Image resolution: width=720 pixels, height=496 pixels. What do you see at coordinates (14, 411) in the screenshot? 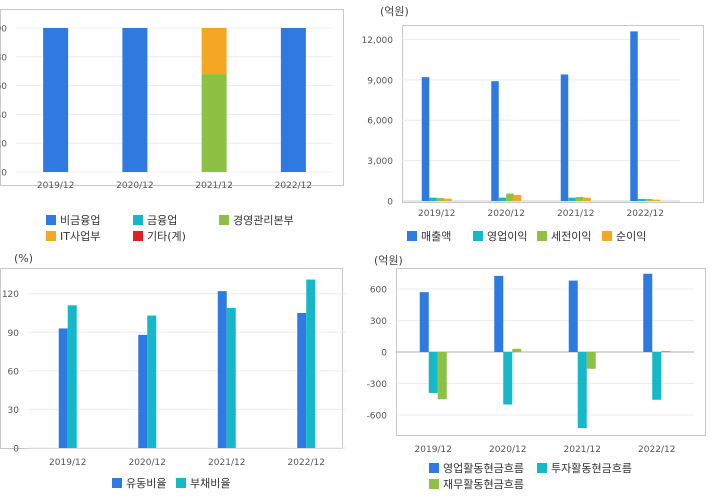
I see `y-tick-label: 30` at bounding box center [14, 411].